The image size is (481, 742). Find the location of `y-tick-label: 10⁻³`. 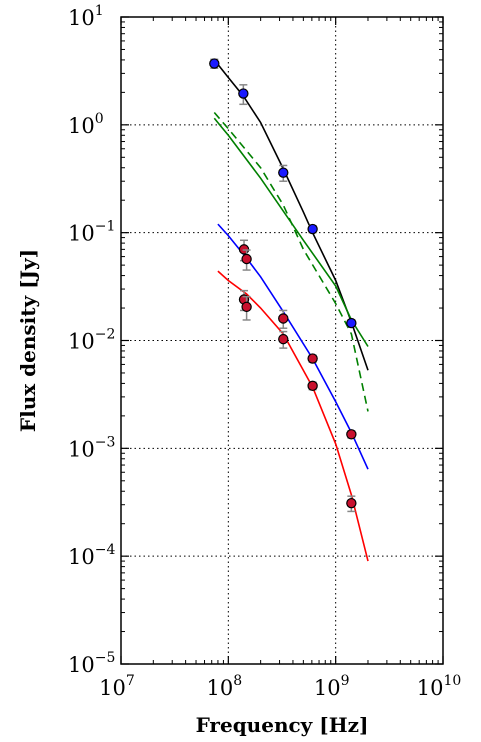

y-tick-label: 10⁻³ is located at coordinates (91, 447).